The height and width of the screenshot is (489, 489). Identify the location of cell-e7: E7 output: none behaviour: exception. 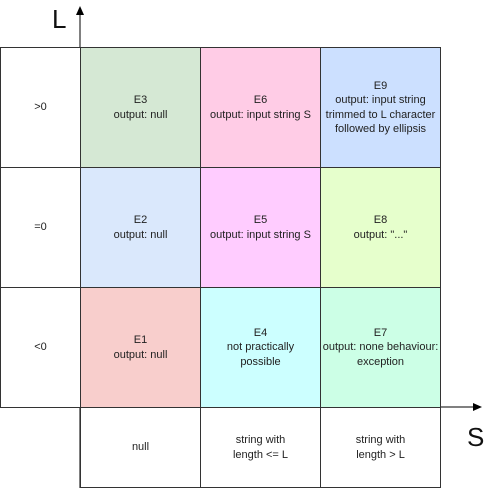
(380, 347).